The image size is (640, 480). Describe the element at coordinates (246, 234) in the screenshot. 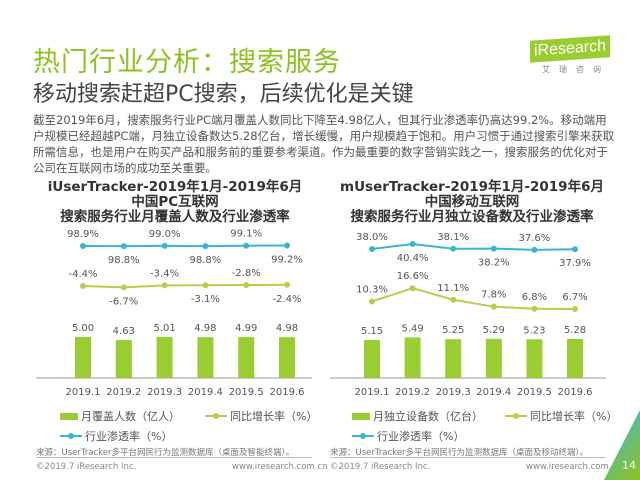

I see `penetration-data-label: 99.1%` at that location.